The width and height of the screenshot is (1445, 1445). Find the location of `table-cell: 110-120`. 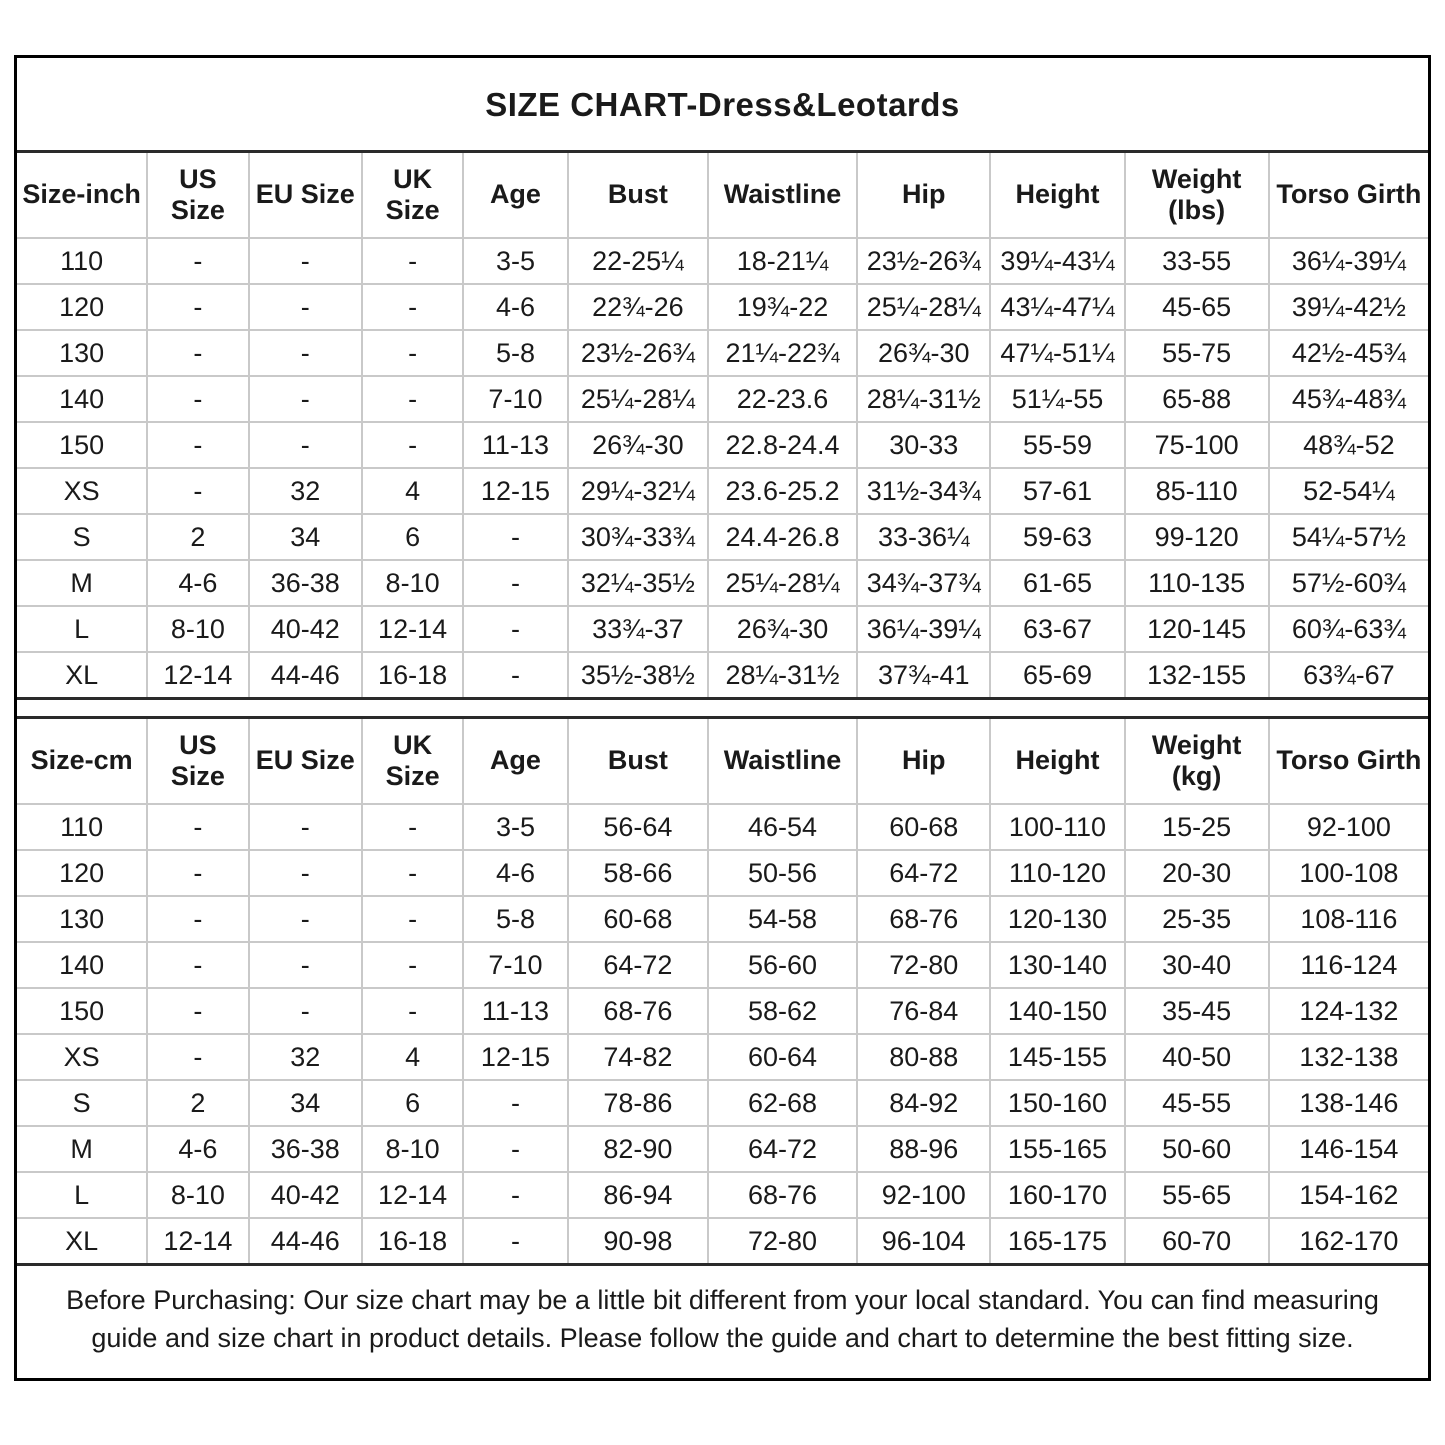

table-cell: 110-120 is located at coordinates (1057, 873).